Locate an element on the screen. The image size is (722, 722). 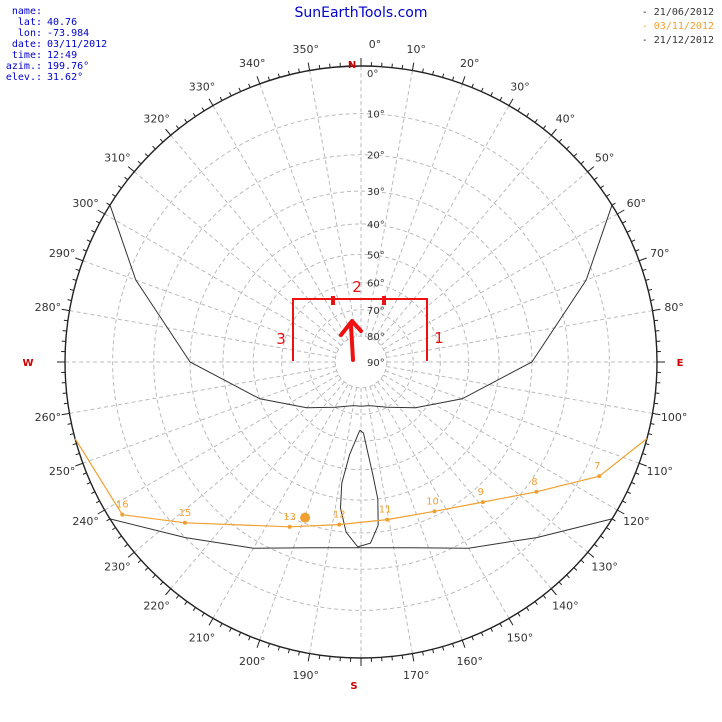
azimuth-label: 30° is located at coordinates (520, 87).